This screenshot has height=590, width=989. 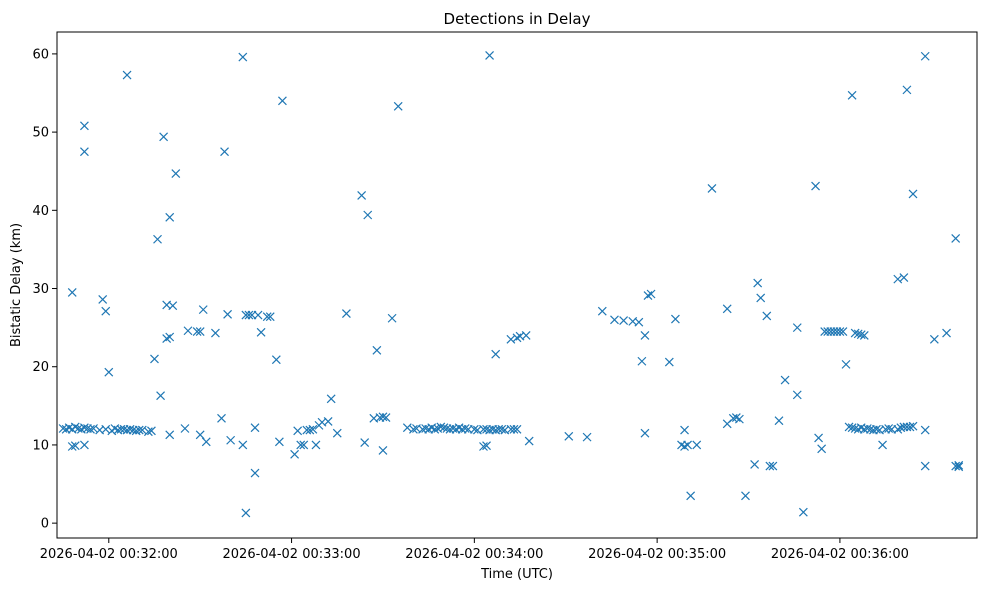 What do you see at coordinates (292, 554) in the screenshot?
I see `x-tick-label: 2026-04-02 00:33:00` at bounding box center [292, 554].